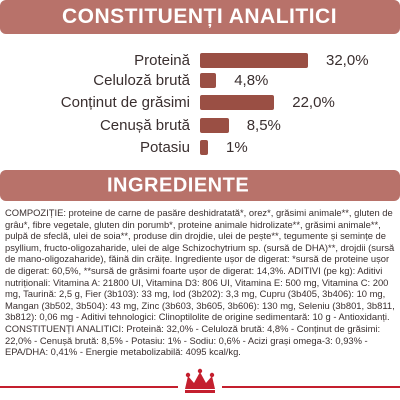 This screenshot has height=400, width=400. I want to click on analytical-row-value: 8,5%, so click(263, 125).